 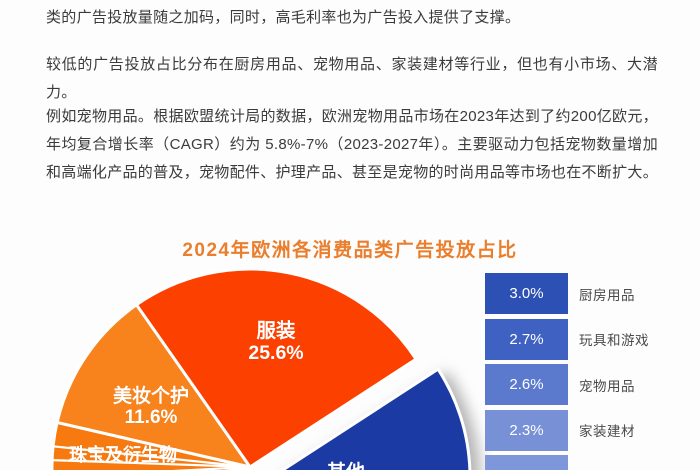 What do you see at coordinates (526, 339) in the screenshot?
I see `legend-pct-box: 2.7%` at bounding box center [526, 339].